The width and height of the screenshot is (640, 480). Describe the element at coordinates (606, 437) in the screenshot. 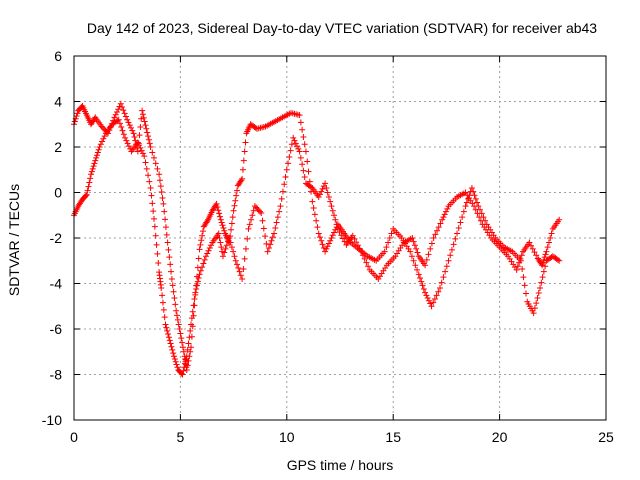

I see `x-tick-label: 25` at that location.